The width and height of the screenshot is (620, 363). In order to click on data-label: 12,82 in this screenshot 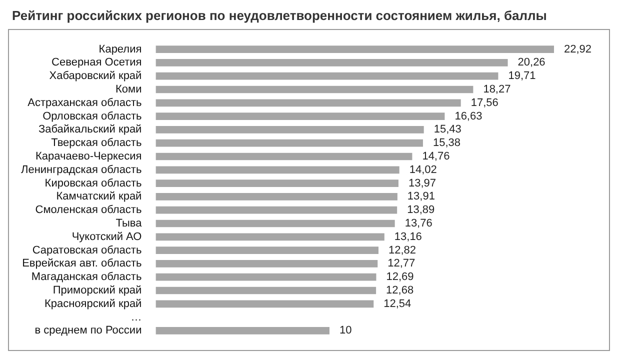, I will do `click(402, 250)`.